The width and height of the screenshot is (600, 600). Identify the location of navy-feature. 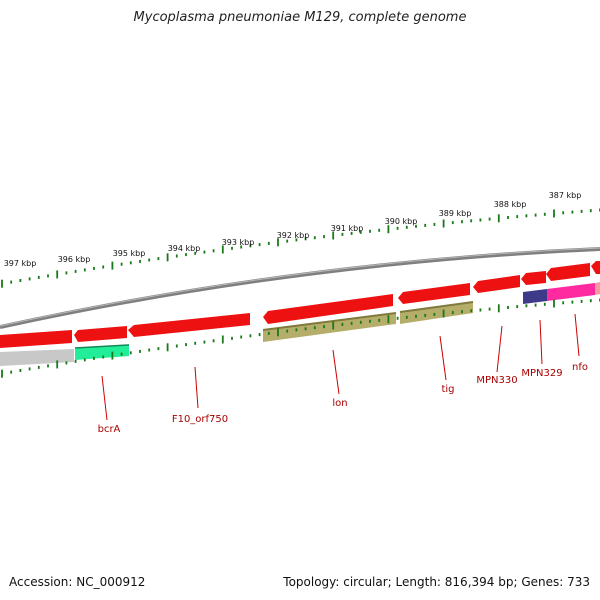
(535, 296).